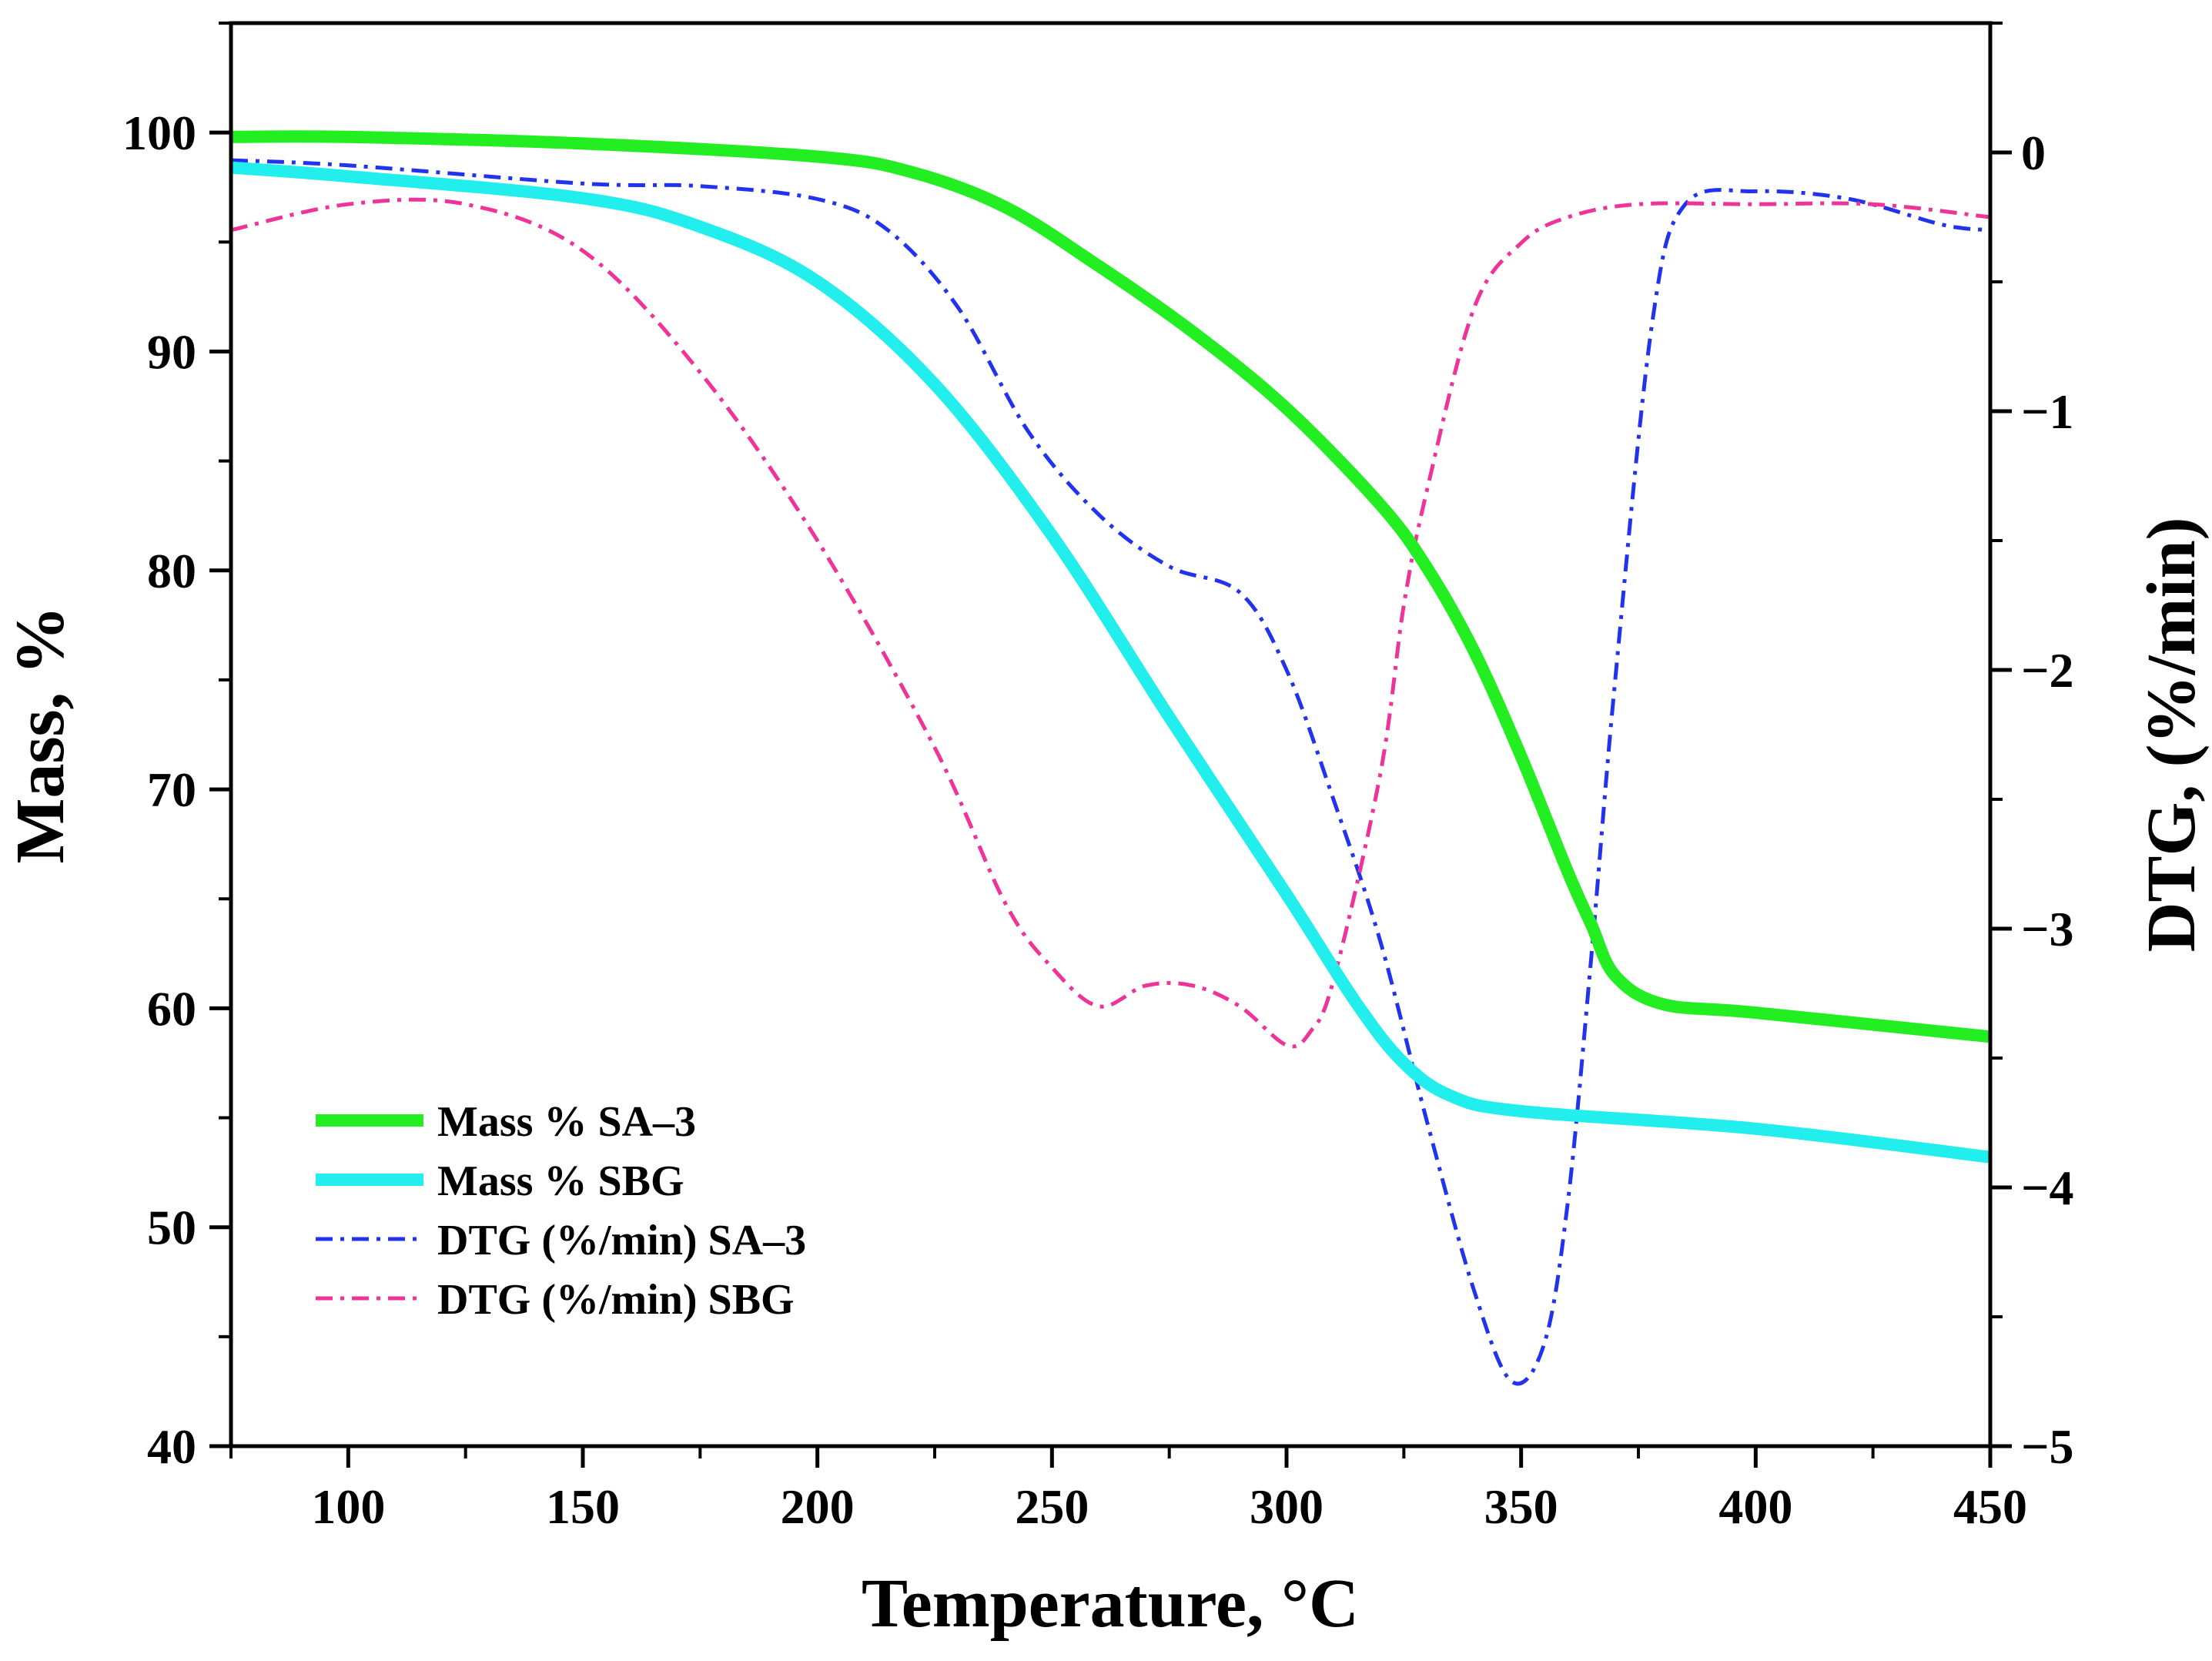  Describe the element at coordinates (171, 351) in the screenshot. I see `y-left-tick-label: 90` at that location.